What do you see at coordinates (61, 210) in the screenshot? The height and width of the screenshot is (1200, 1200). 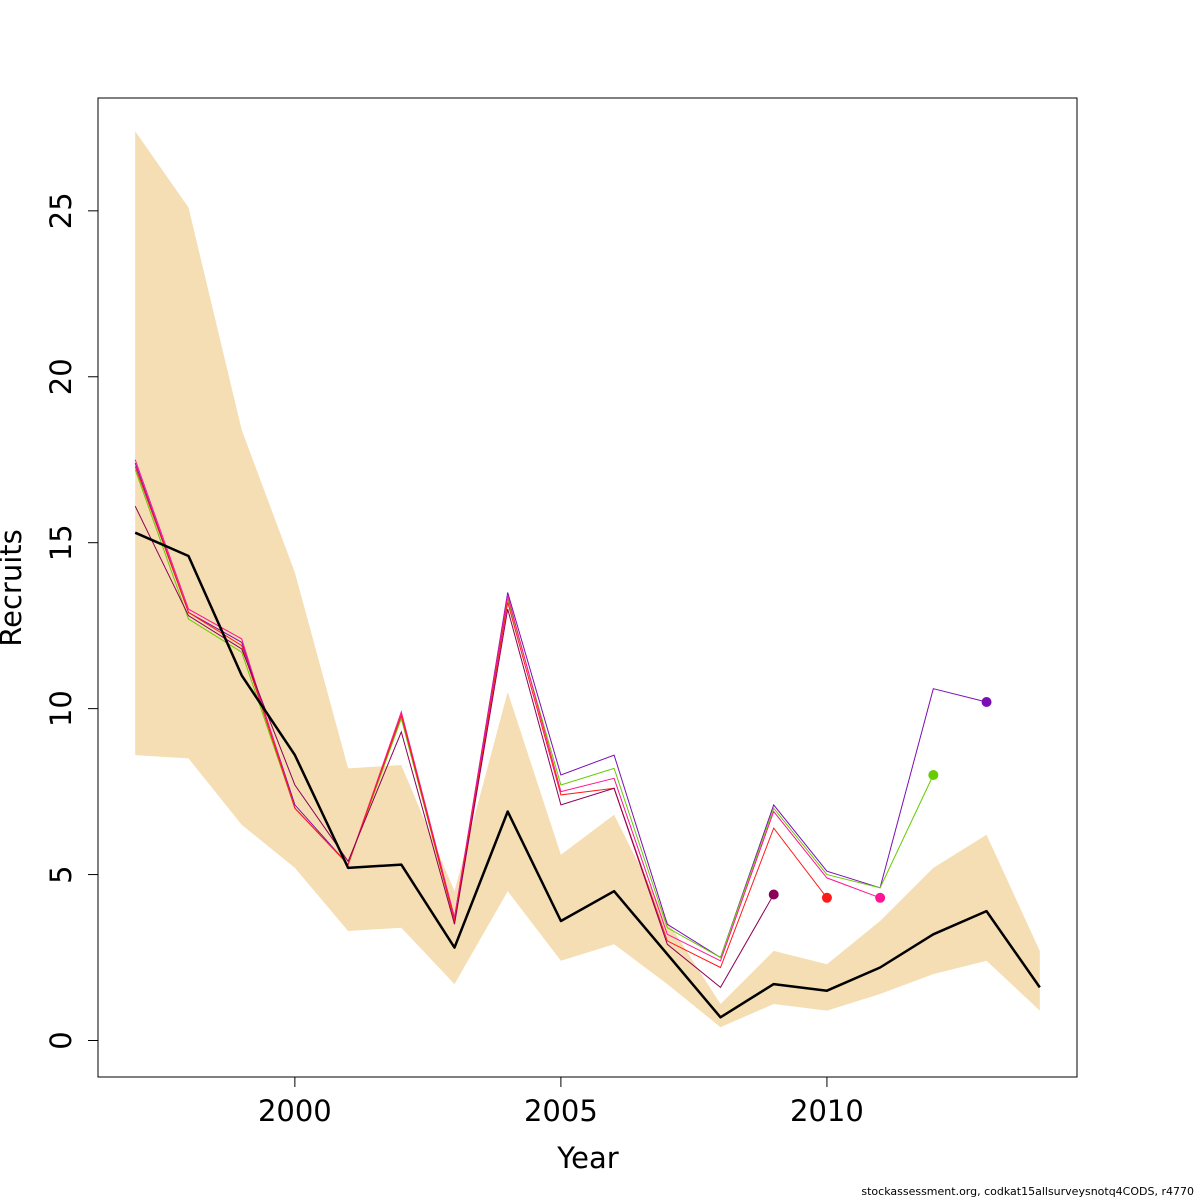 I see `y-tick-label-25: 25` at bounding box center [61, 210].